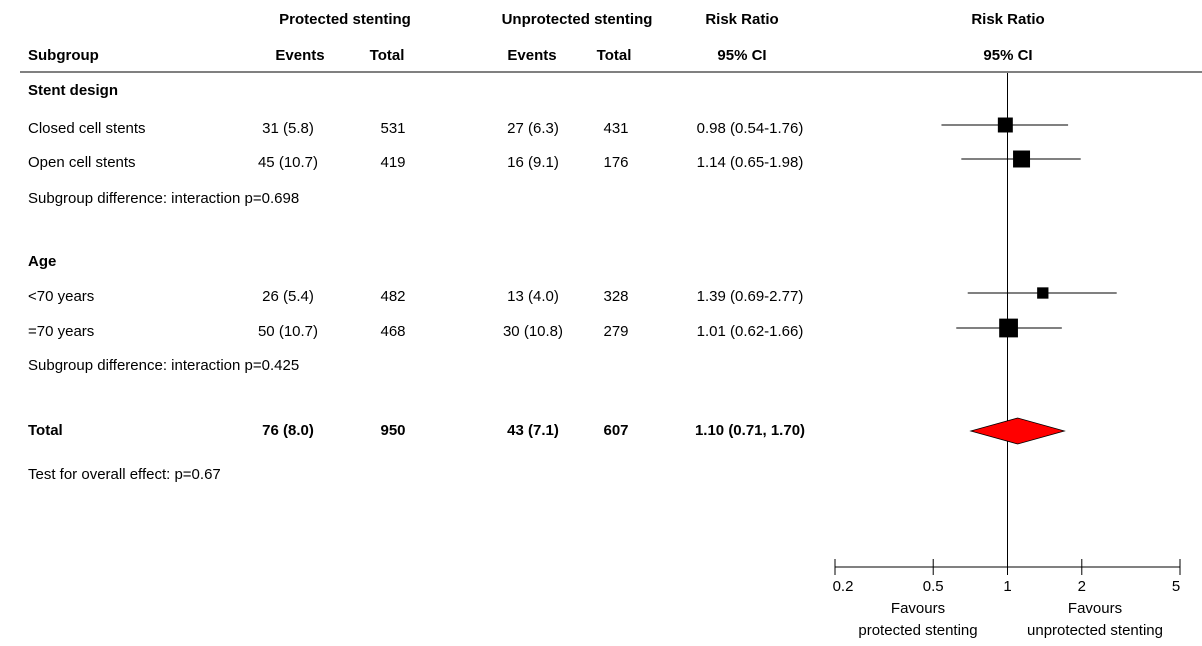 Image resolution: width=1202 pixels, height=646 pixels. What do you see at coordinates (533, 162) in the screenshot?
I see `cell: 16 (9.1)` at bounding box center [533, 162].